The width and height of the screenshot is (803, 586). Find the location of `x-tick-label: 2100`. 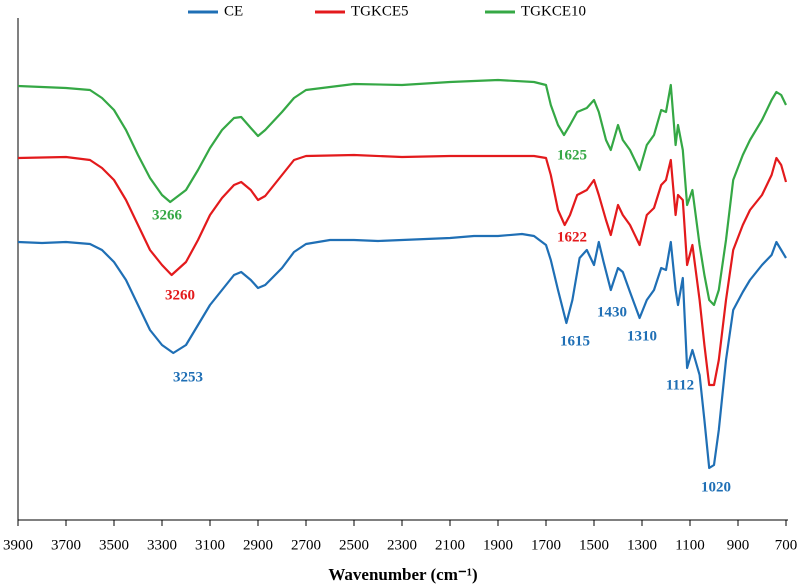

x-tick-label: 2100 is located at coordinates (450, 545).